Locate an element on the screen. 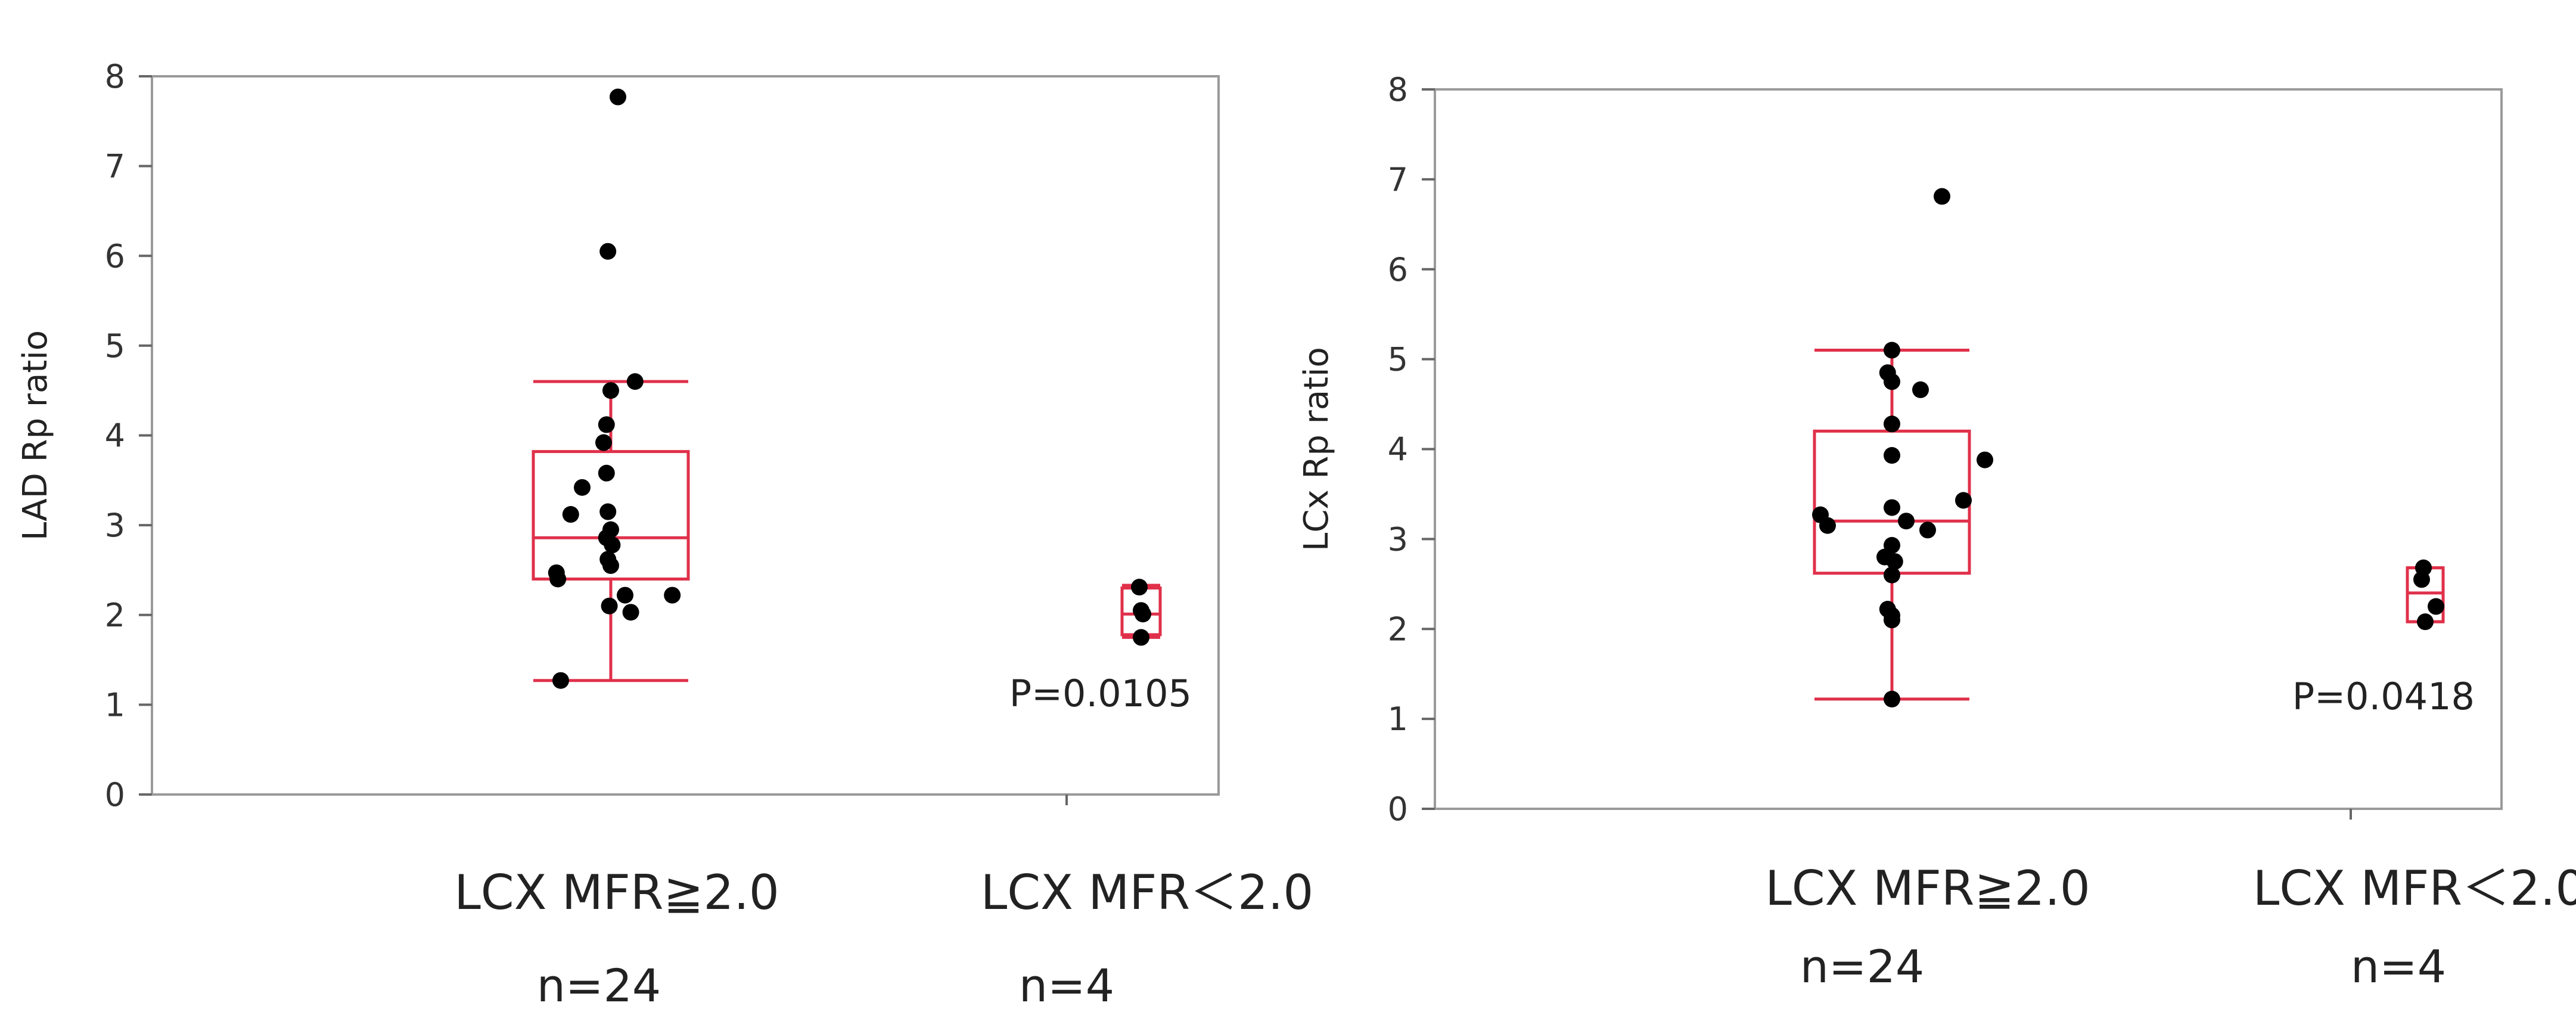 The image size is (2576, 1021). p-value-label: P=0.0418 is located at coordinates (2383, 696).